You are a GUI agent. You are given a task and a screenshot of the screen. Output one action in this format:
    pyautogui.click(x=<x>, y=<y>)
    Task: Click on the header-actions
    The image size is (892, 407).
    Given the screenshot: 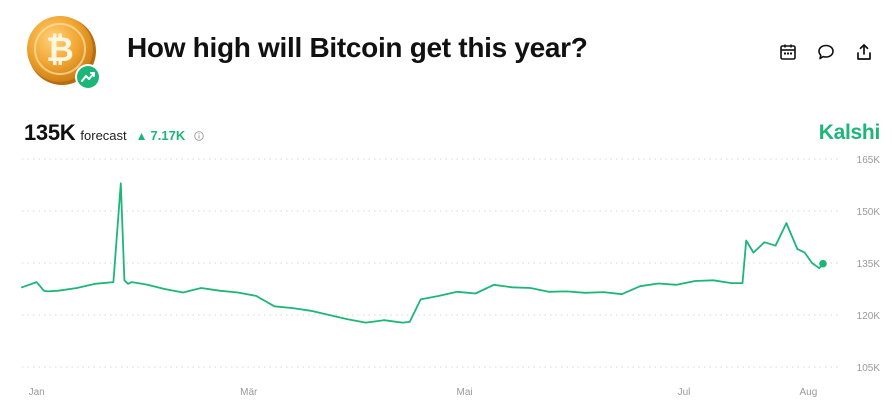 What is the action you would take?
    pyautogui.click(x=826, y=52)
    